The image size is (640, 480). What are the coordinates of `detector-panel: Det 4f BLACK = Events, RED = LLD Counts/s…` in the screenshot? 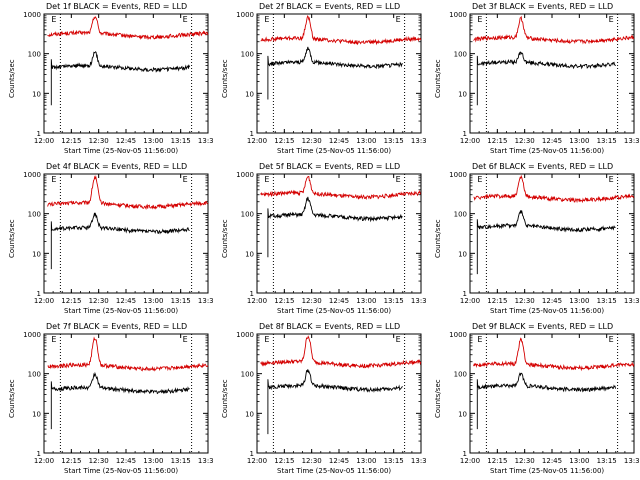 It's located at (106, 240).